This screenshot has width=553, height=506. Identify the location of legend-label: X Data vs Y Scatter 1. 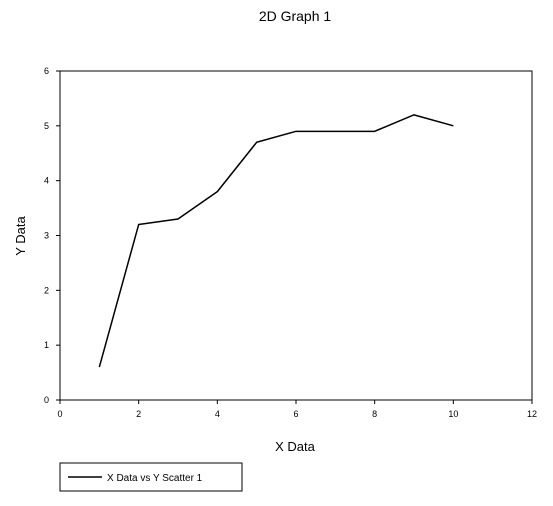
(155, 478).